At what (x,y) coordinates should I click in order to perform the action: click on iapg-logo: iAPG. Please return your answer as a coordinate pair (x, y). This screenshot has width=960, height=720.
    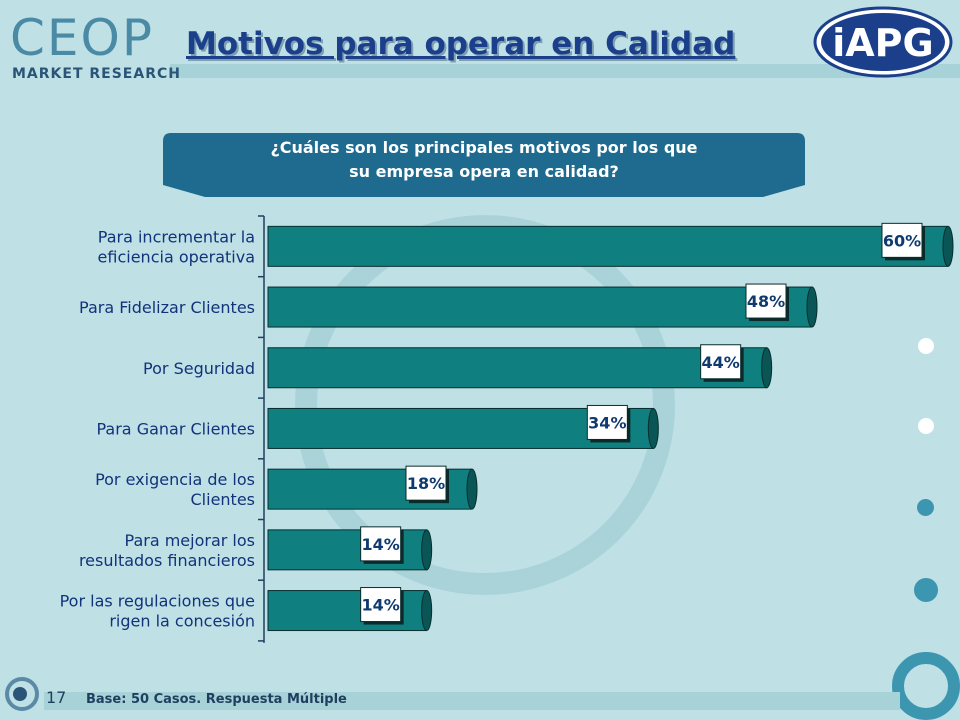
    Looking at the image, I should click on (883, 42).